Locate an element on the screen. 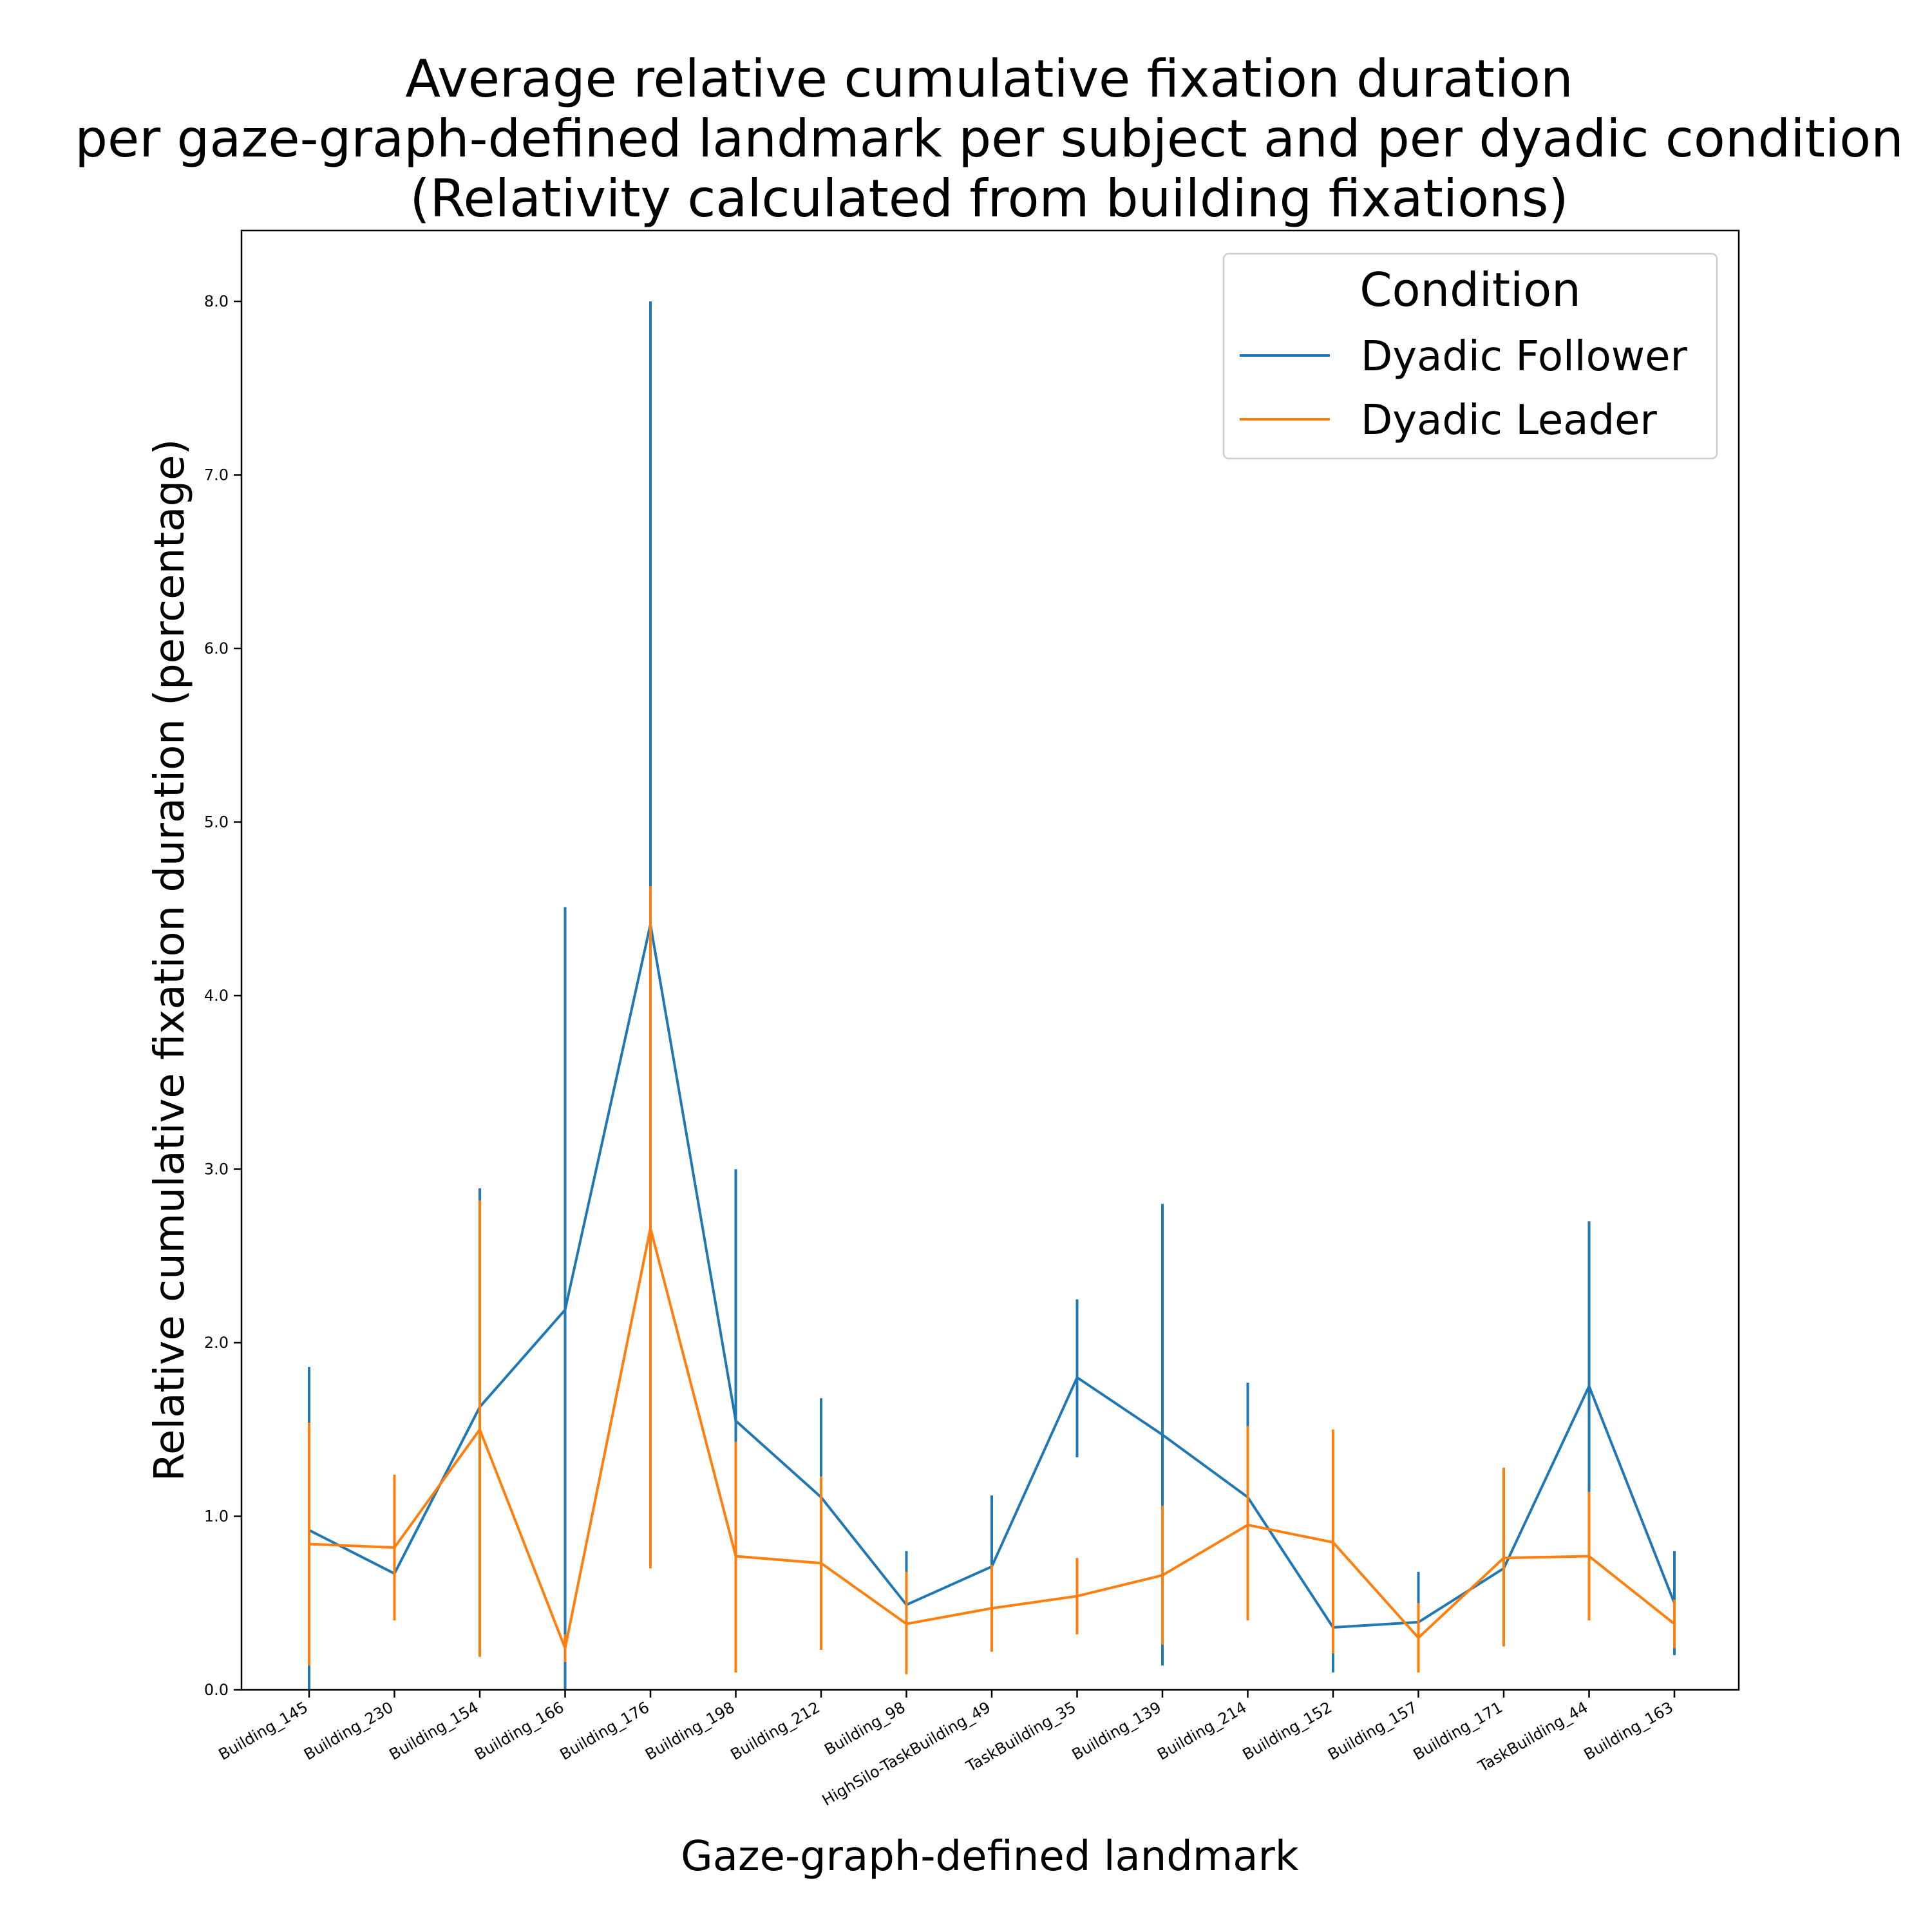 This screenshot has height=1932, width=1932. y-tick-label: 3.0 is located at coordinates (216, 1169).